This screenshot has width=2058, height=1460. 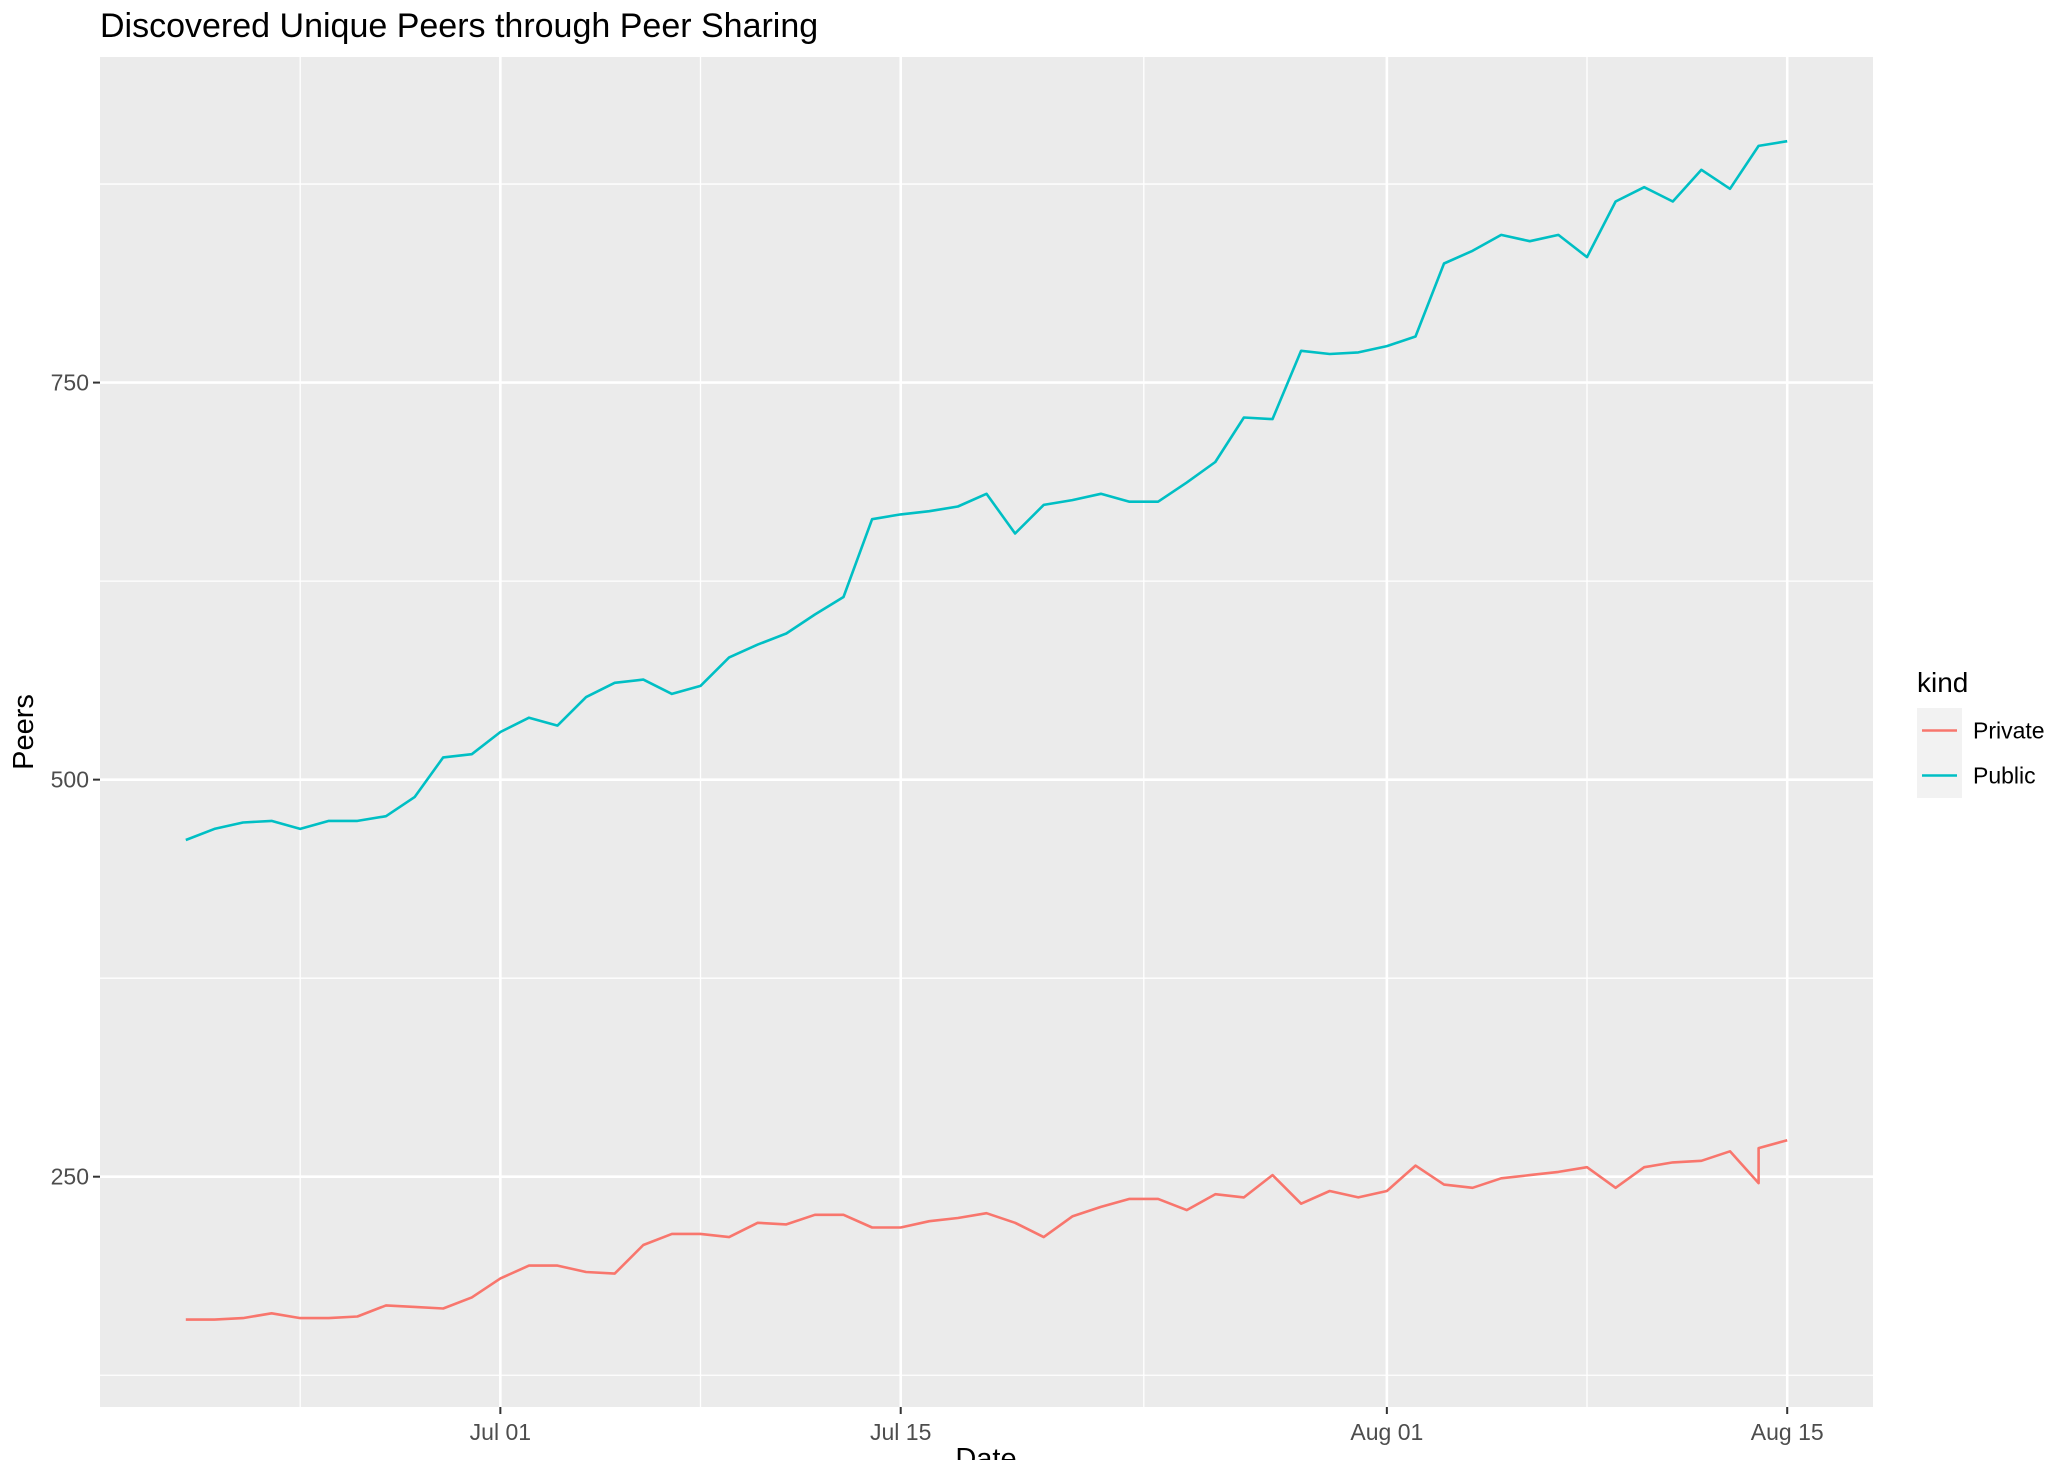 I want to click on series-line-private, so click(x=986, y=1229).